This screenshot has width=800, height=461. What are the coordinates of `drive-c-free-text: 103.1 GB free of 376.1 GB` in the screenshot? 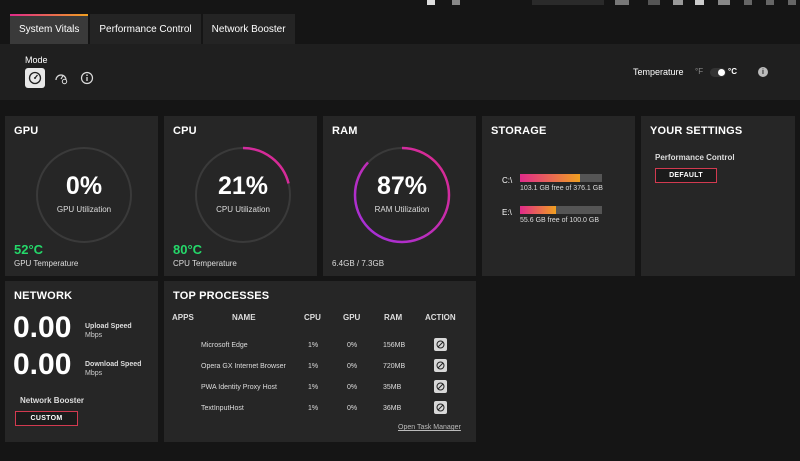 It's located at (561, 188).